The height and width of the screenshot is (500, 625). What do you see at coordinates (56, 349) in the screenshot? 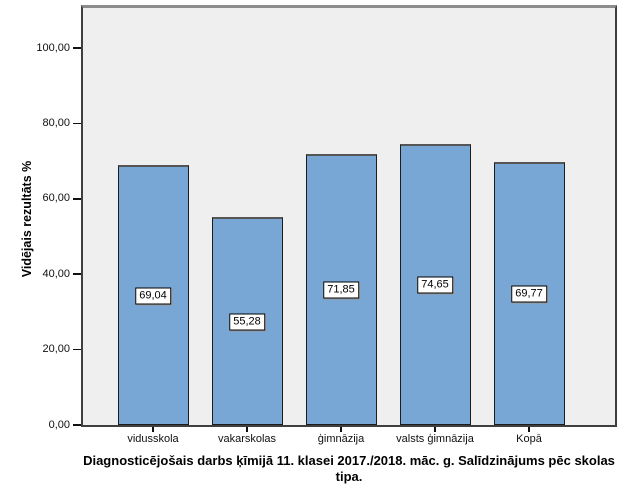
I see `y-tick-label: 20,00` at bounding box center [56, 349].